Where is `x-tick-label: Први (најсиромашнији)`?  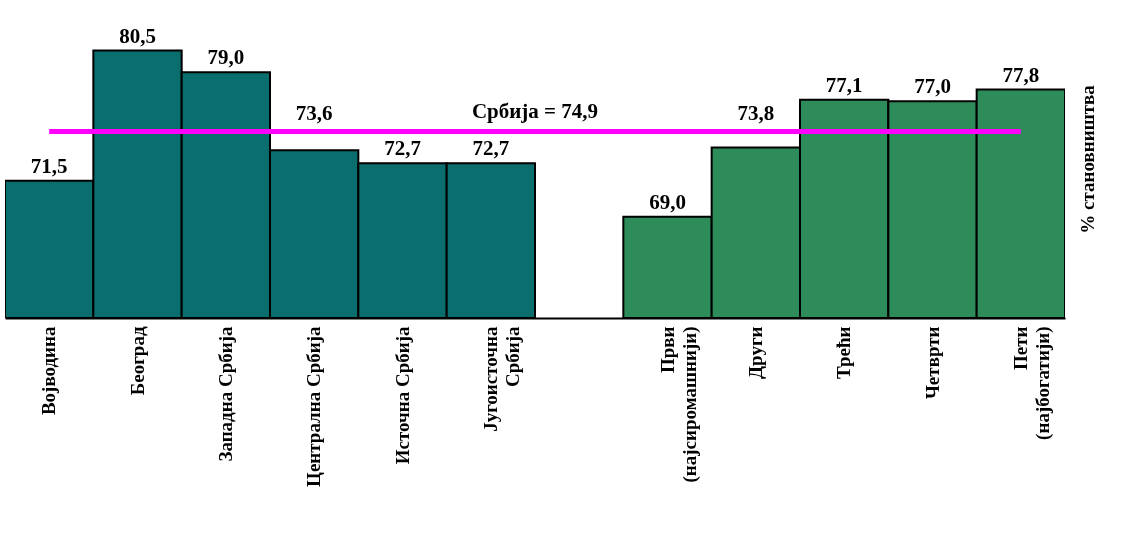
x-tick-label: Први (најсиромашнији) is located at coordinates (678, 404).